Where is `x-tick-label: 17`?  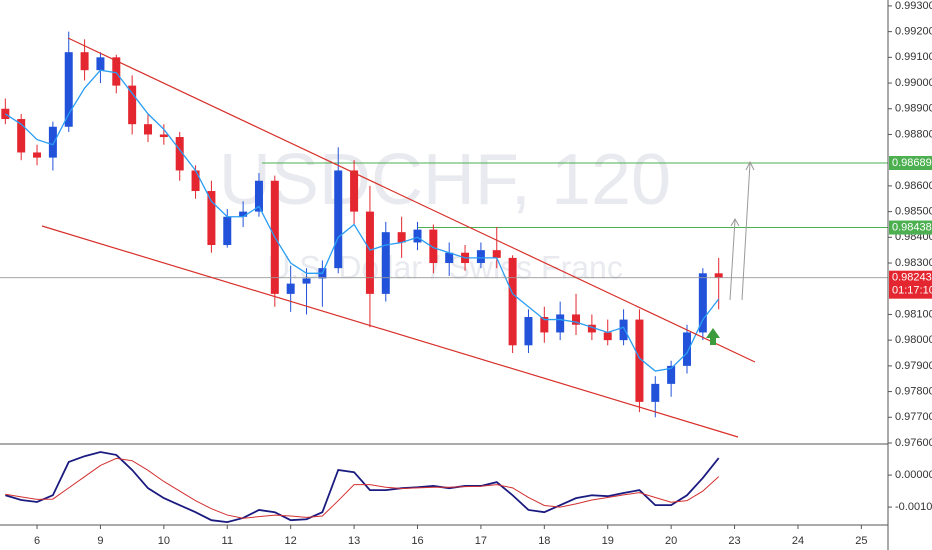
x-tick-label: 17 is located at coordinates (481, 541).